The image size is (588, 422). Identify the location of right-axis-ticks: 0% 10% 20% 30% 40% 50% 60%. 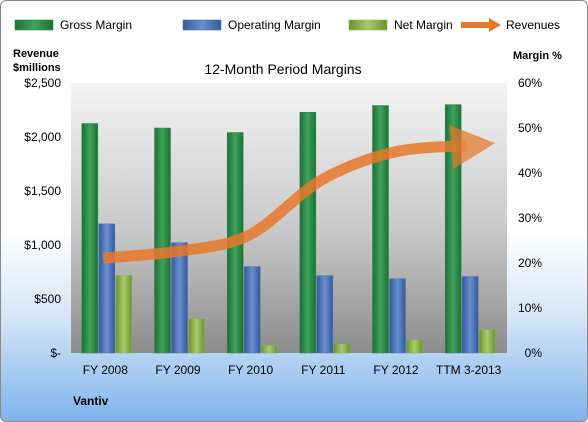
(530, 218).